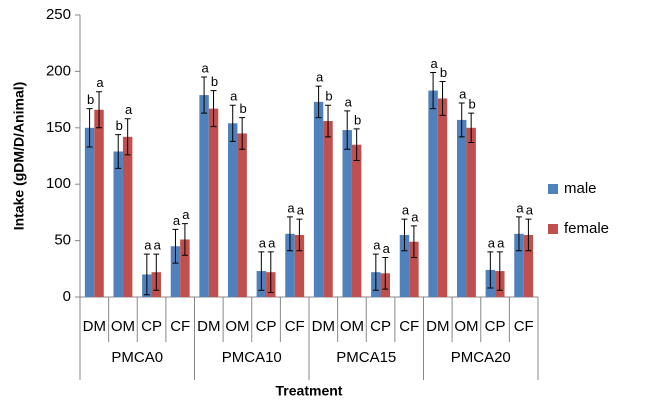  Describe the element at coordinates (58, 183) in the screenshot. I see `y-tick-label: 100` at that location.